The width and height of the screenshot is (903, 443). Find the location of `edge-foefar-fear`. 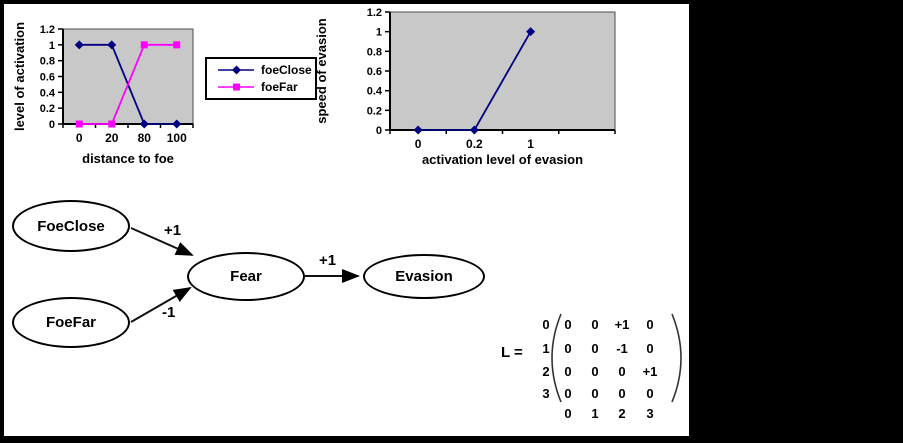

edge-foefar-fear is located at coordinates (161, 305).